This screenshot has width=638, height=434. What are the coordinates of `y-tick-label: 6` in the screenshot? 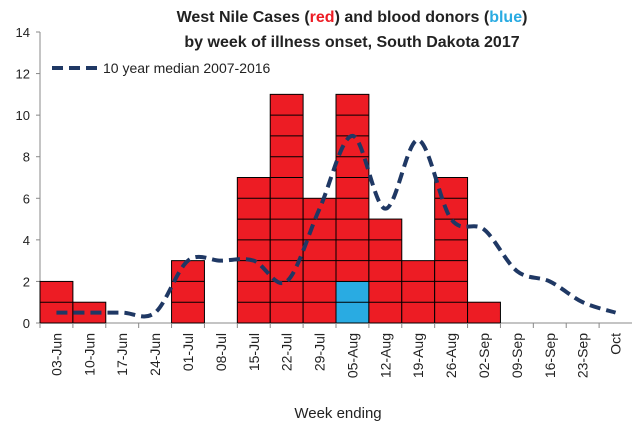 It's located at (26, 198).